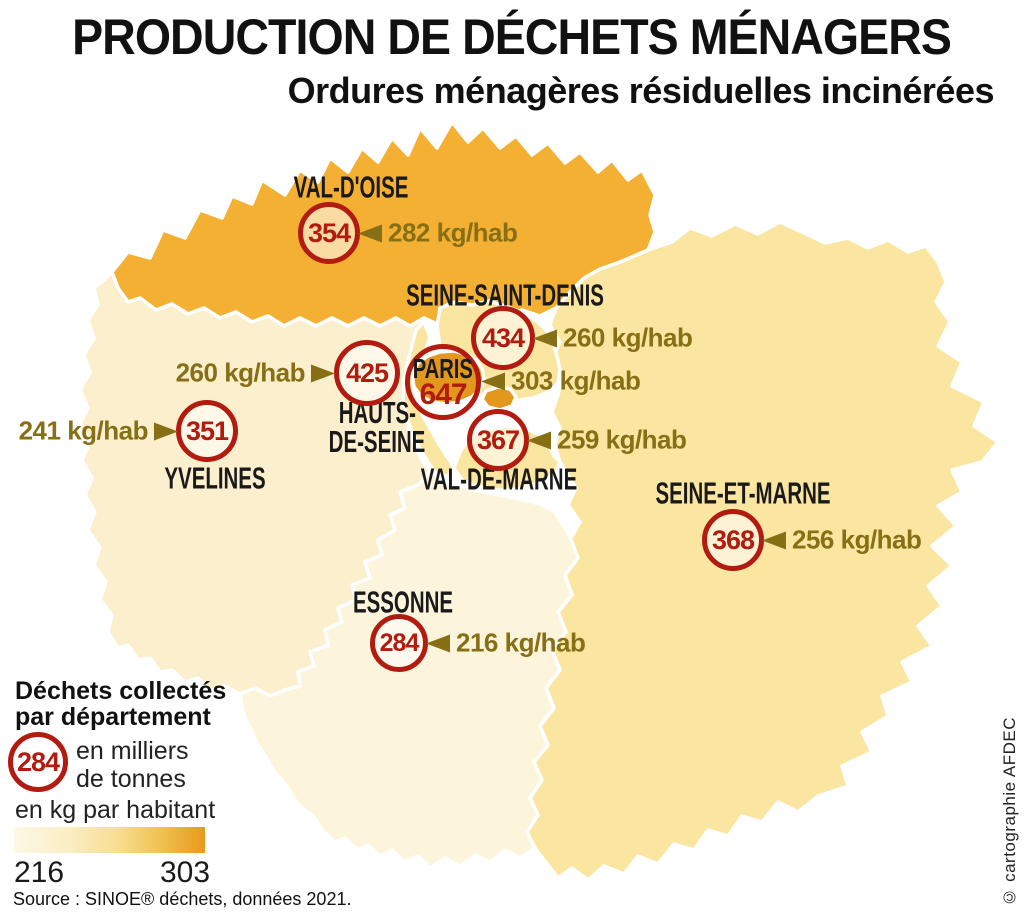 Image resolution: width=1024 pixels, height=917 pixels. What do you see at coordinates (399, 643) in the screenshot?
I see `badge-essonne: 284` at bounding box center [399, 643].